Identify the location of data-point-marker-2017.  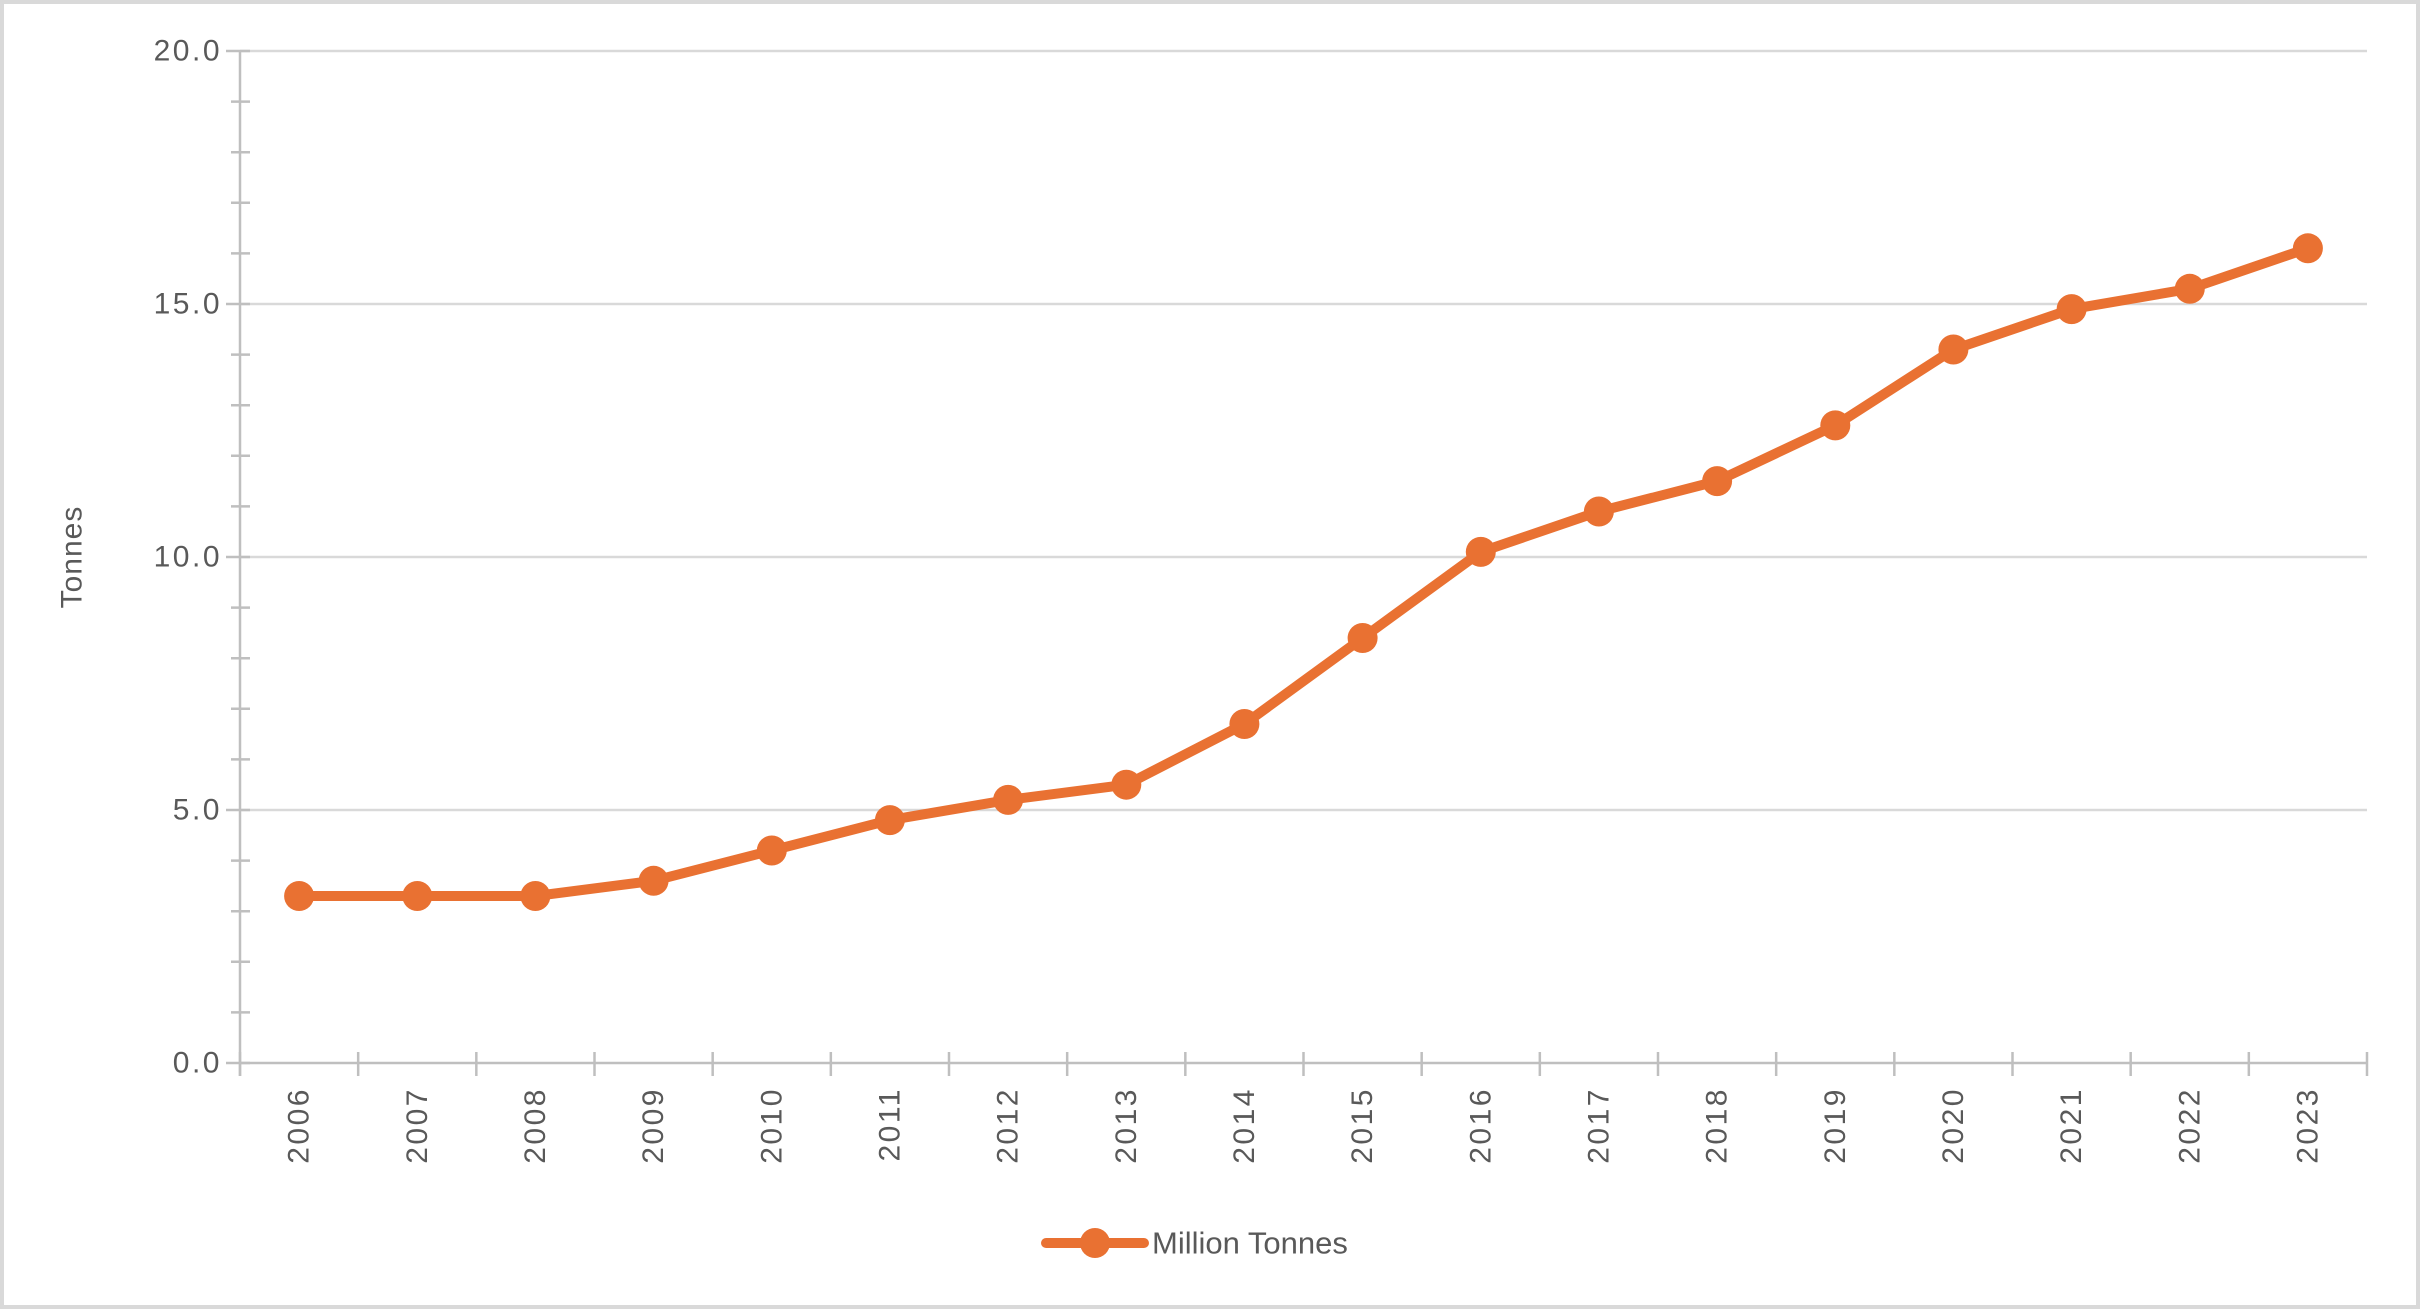
(1598, 511).